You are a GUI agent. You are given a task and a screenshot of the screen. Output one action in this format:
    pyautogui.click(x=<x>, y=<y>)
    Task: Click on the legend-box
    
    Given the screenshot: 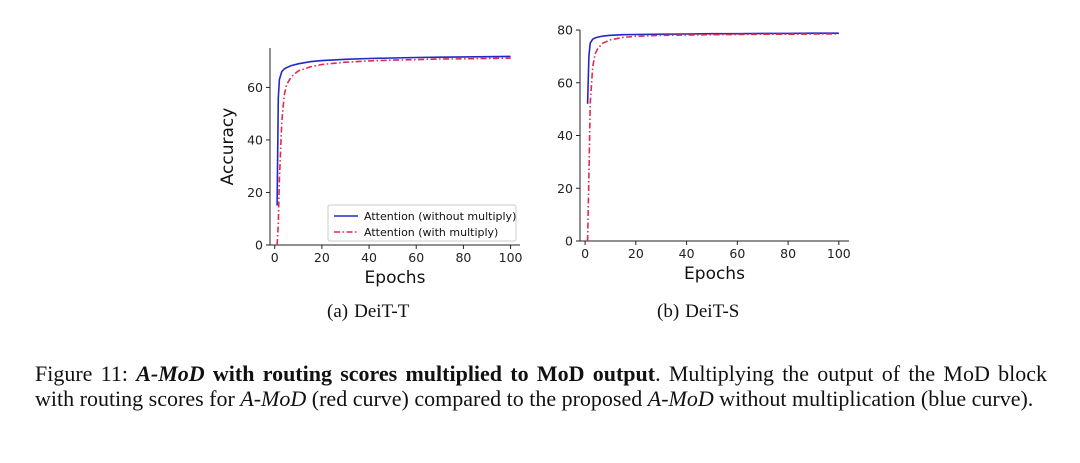 What is the action you would take?
    pyautogui.click(x=422, y=223)
    